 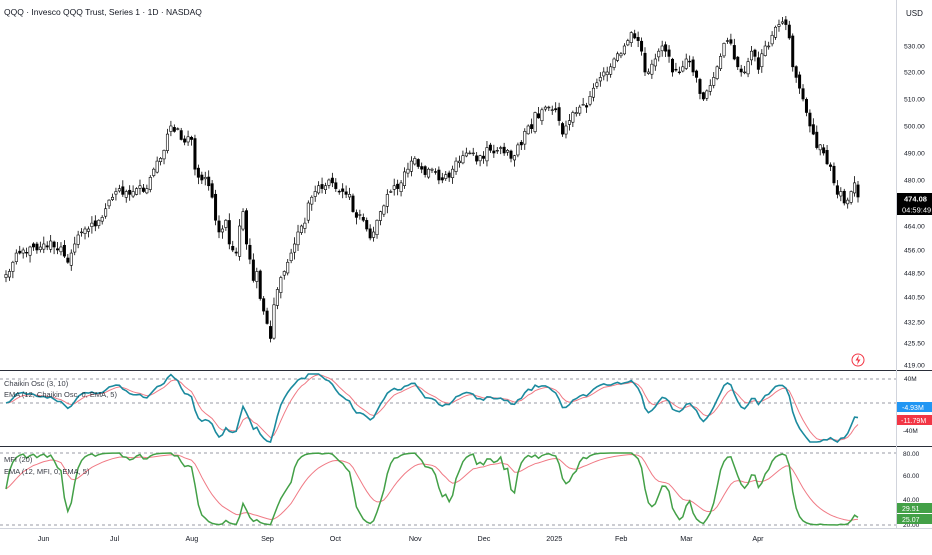 I want to click on price-tick-label: 490.00, so click(x=914, y=154).